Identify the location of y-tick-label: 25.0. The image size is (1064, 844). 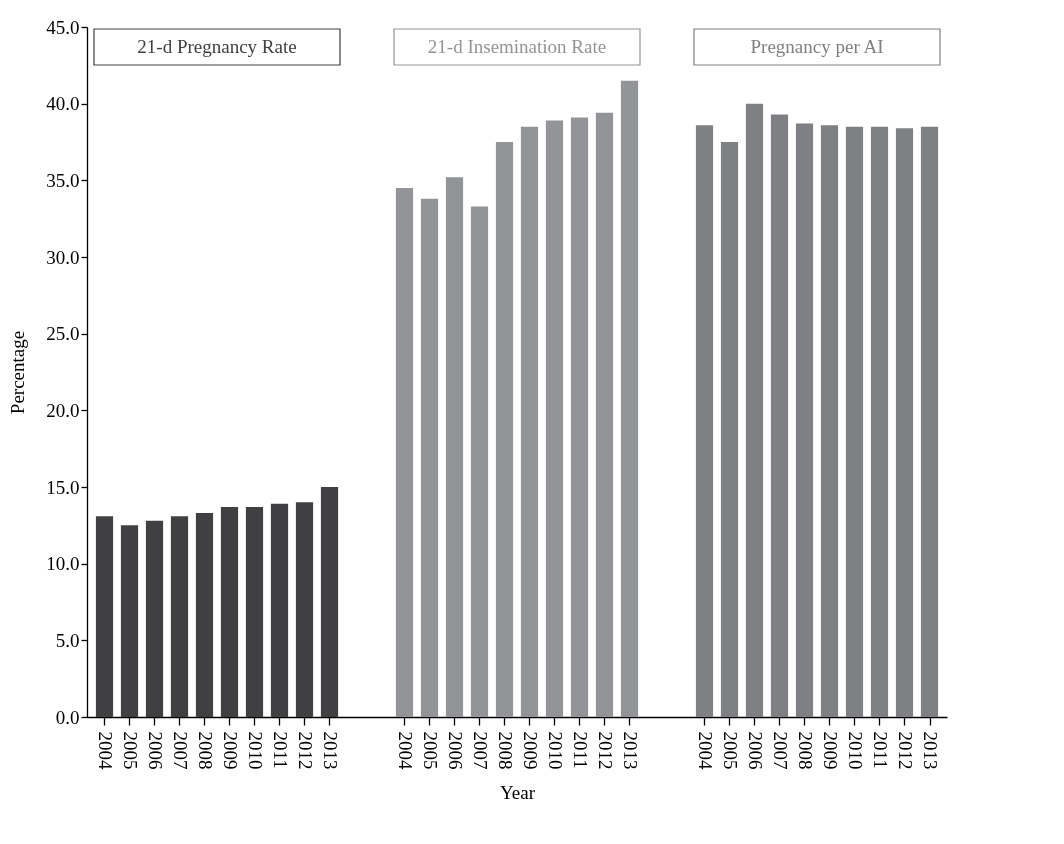
(63, 334).